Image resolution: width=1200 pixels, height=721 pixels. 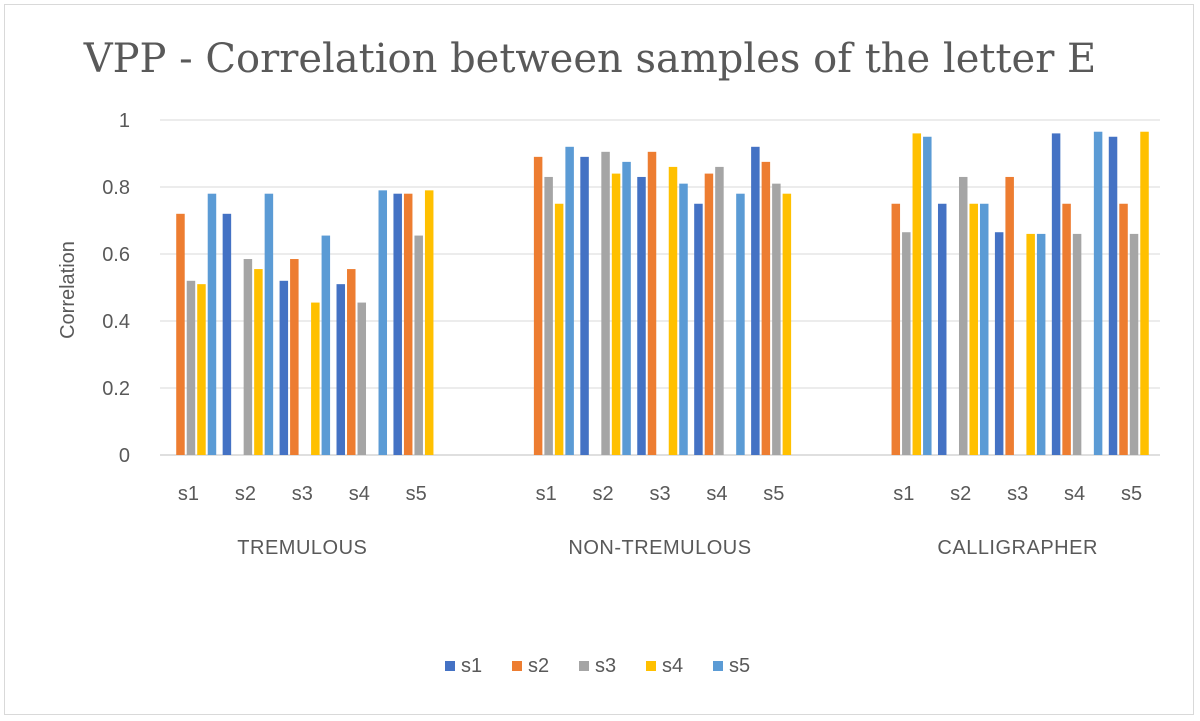 I want to click on bar-non-tremulous-s2-s4, so click(x=616, y=314).